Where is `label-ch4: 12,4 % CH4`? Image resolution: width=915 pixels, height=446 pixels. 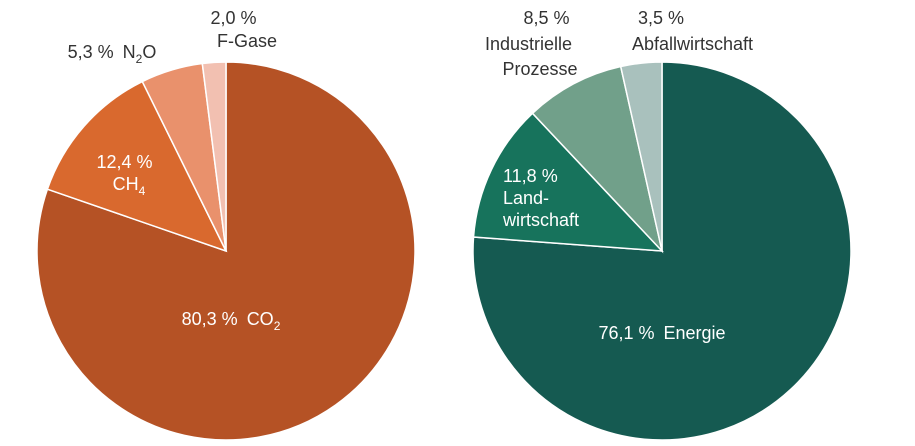
label-ch4: 12,4 % CH4 is located at coordinates (126, 175).